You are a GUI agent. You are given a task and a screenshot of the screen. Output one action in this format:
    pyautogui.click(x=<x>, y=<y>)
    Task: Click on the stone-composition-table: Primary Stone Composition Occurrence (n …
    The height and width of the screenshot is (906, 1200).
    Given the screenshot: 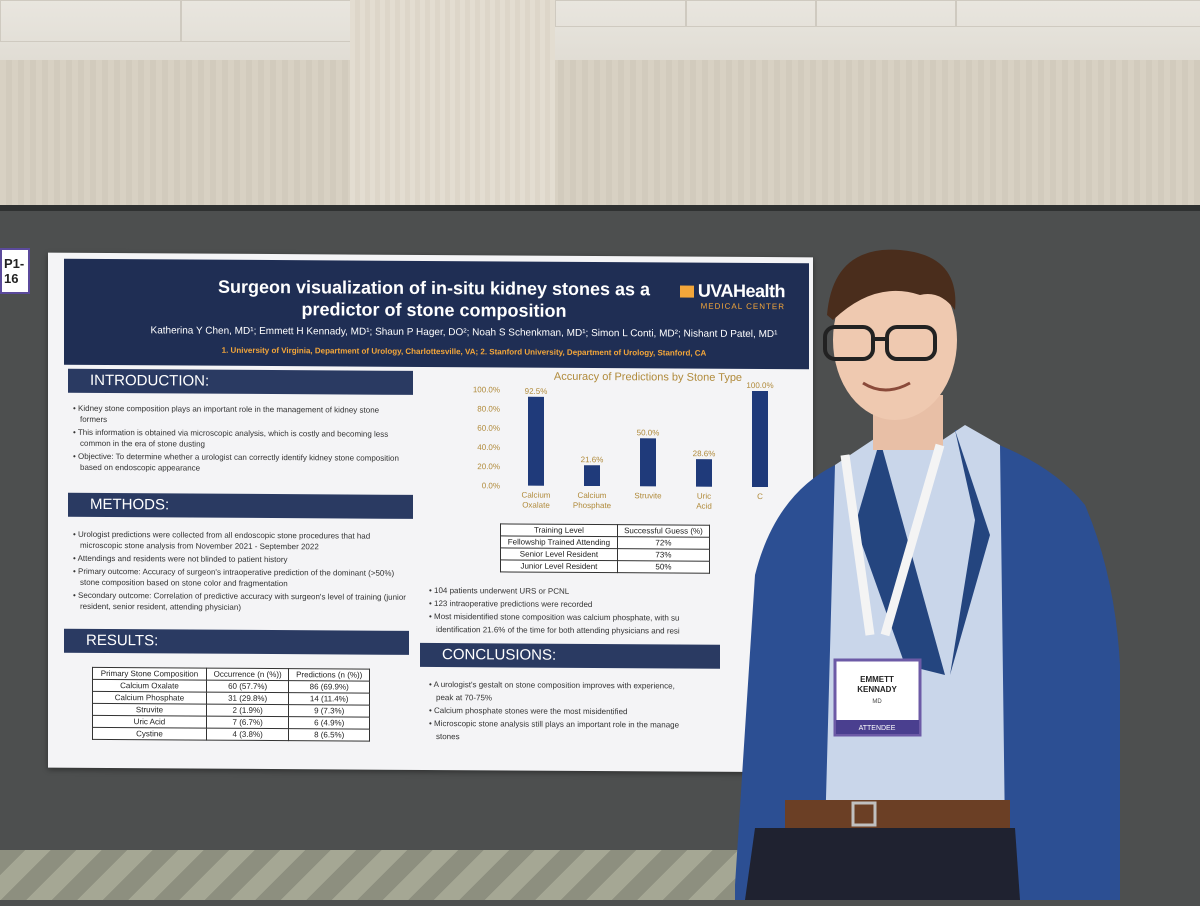 What is the action you would take?
    pyautogui.click(x=231, y=704)
    